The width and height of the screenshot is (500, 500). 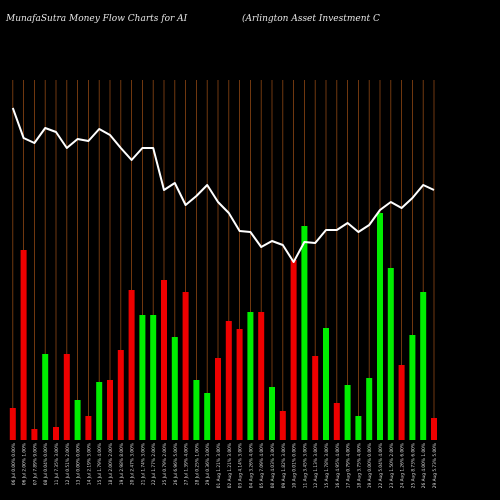 What do you see at coordinates (435, 465) in the screenshot?
I see `x-tick-label: 29 Aug 5.73% 5.00%` at bounding box center [435, 465].